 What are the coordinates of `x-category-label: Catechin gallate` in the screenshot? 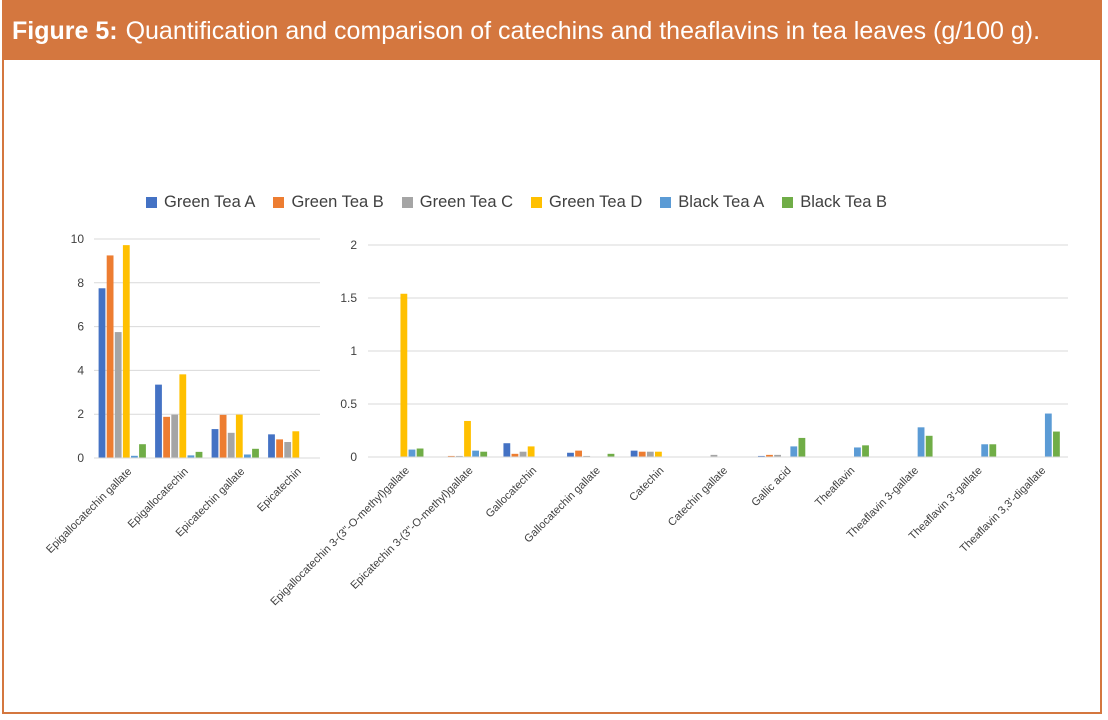 It's located at (698, 497).